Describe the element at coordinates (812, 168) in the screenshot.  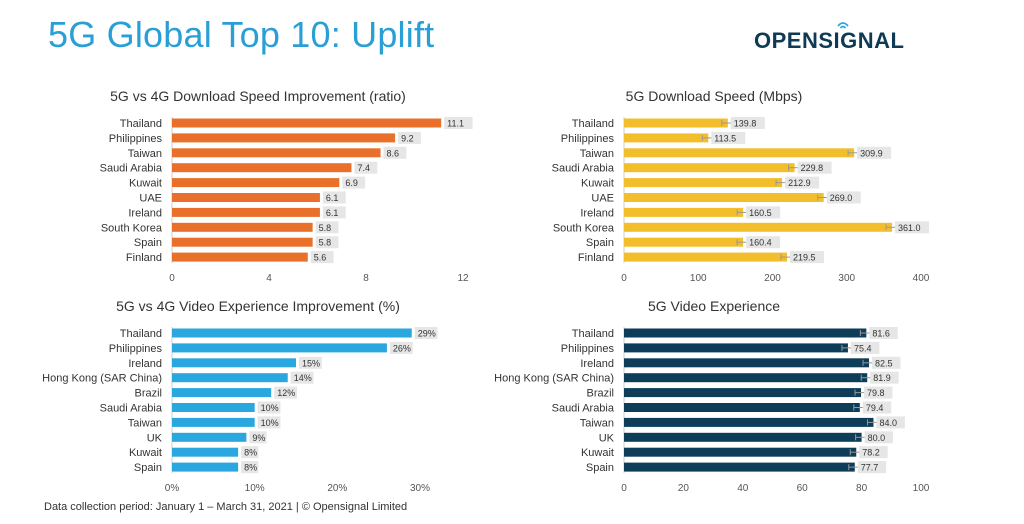
I see `data-label: 229.8` at that location.